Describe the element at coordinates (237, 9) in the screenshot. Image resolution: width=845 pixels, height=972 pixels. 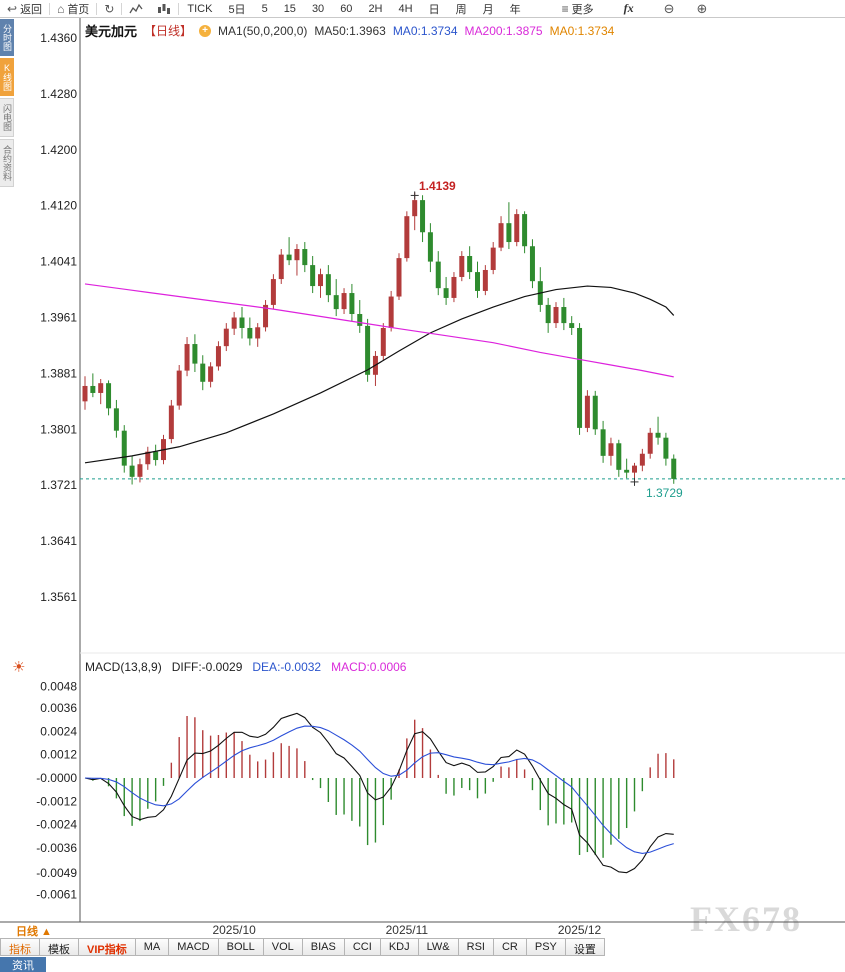
I see `period-button-1: 5日` at that location.